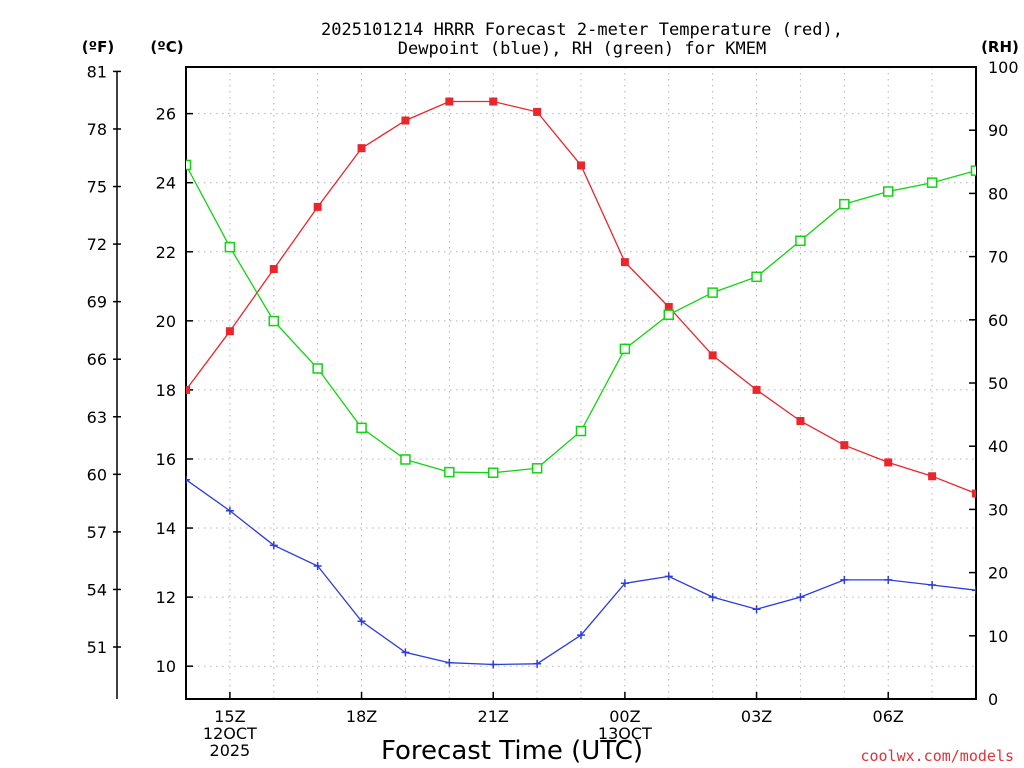 This screenshot has width=1024, height=768. I want to click on celsius-tick-label: 26, so click(166, 114).